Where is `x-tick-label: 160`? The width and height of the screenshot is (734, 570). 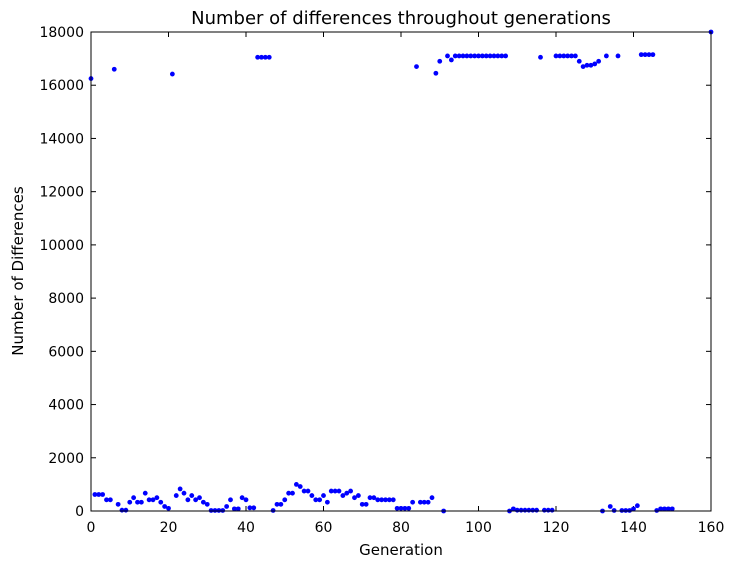 x-tick-label: 160 is located at coordinates (711, 528).